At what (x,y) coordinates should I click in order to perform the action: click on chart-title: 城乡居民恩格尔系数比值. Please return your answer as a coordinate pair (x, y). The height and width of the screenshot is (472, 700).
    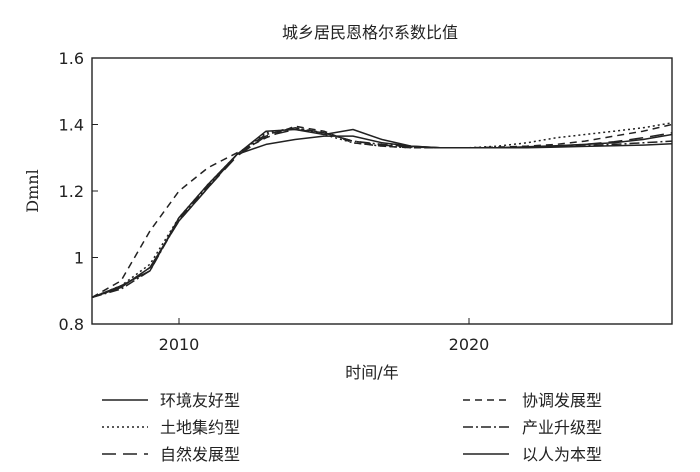
    Looking at the image, I should click on (370, 32).